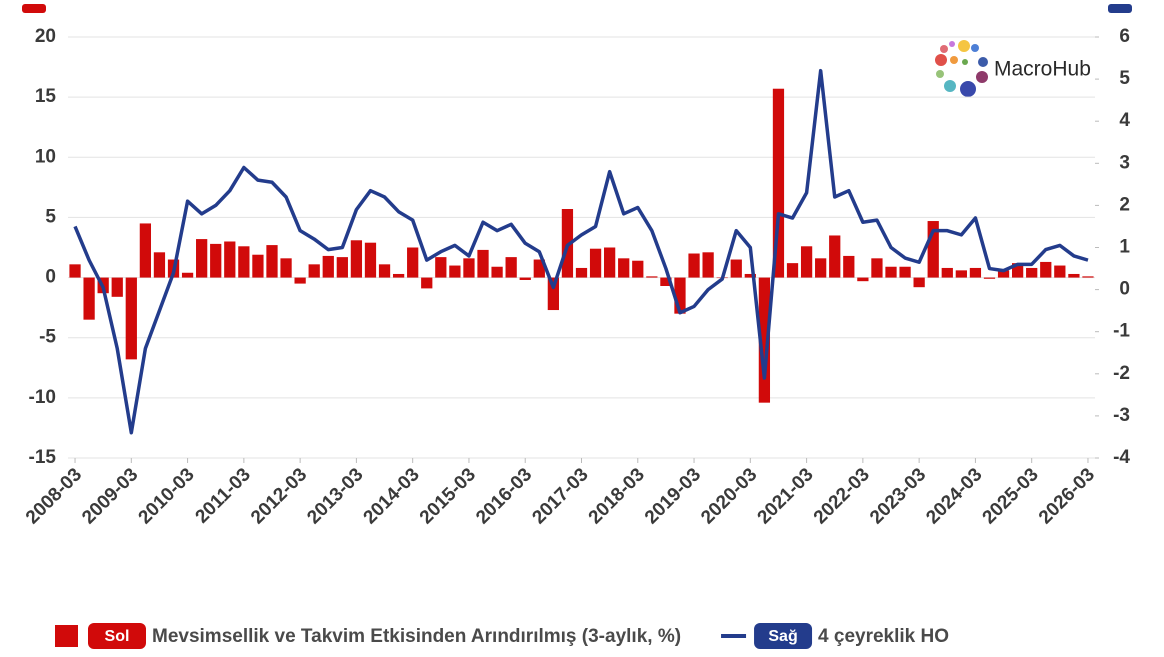 The image size is (1164, 657). Describe the element at coordinates (883, 636) in the screenshot. I see `legend-label: 4 çeyreklik HO` at that location.